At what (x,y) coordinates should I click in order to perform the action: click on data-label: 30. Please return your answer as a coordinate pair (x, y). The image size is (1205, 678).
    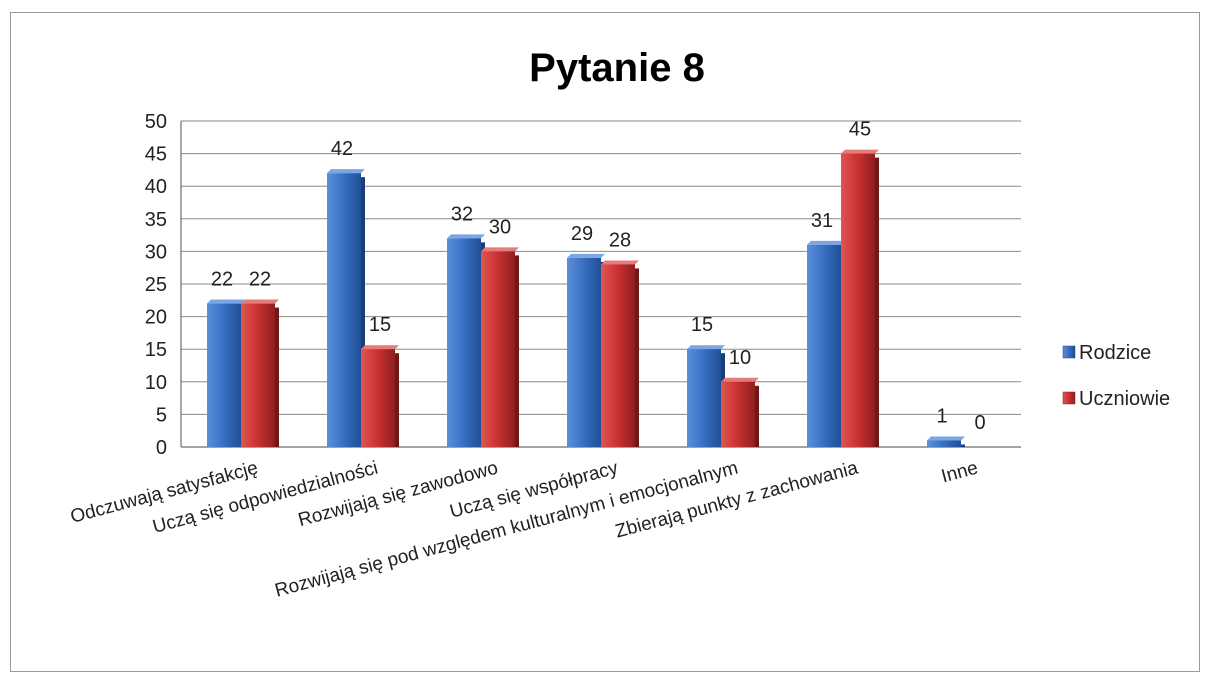
    Looking at the image, I should click on (500, 227).